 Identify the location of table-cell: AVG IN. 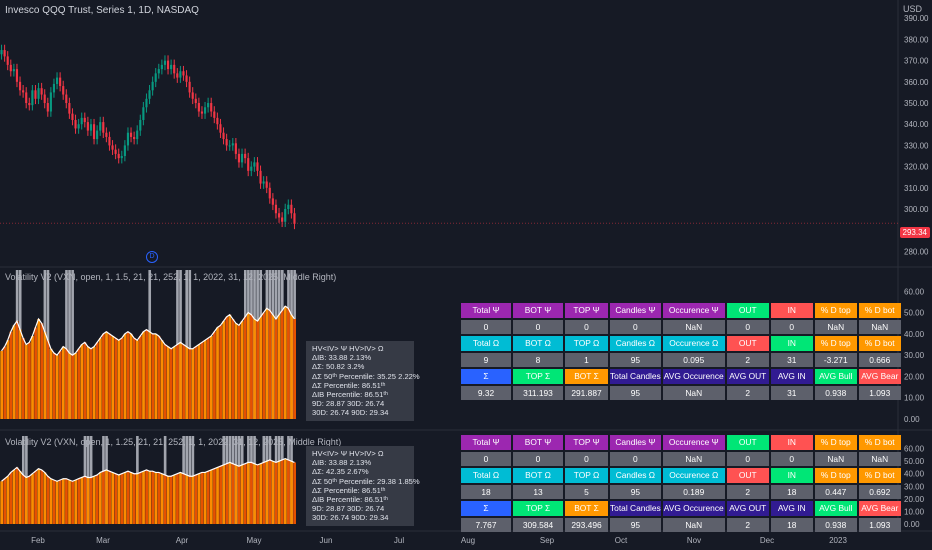
(791, 508).